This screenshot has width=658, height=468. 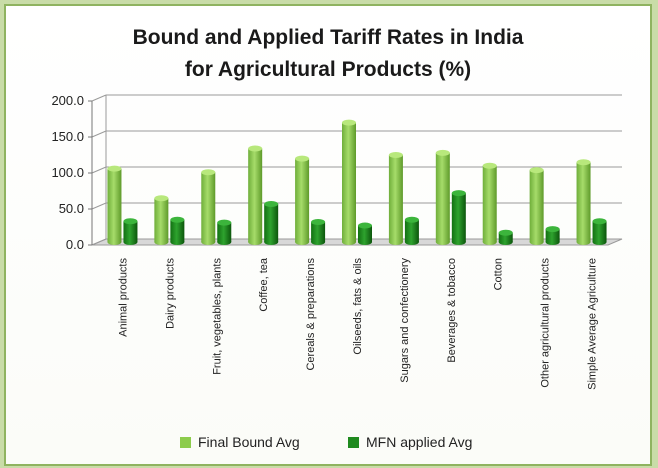 What do you see at coordinates (249, 442) in the screenshot?
I see `legend-label-final-bound: Final Bound Avg` at bounding box center [249, 442].